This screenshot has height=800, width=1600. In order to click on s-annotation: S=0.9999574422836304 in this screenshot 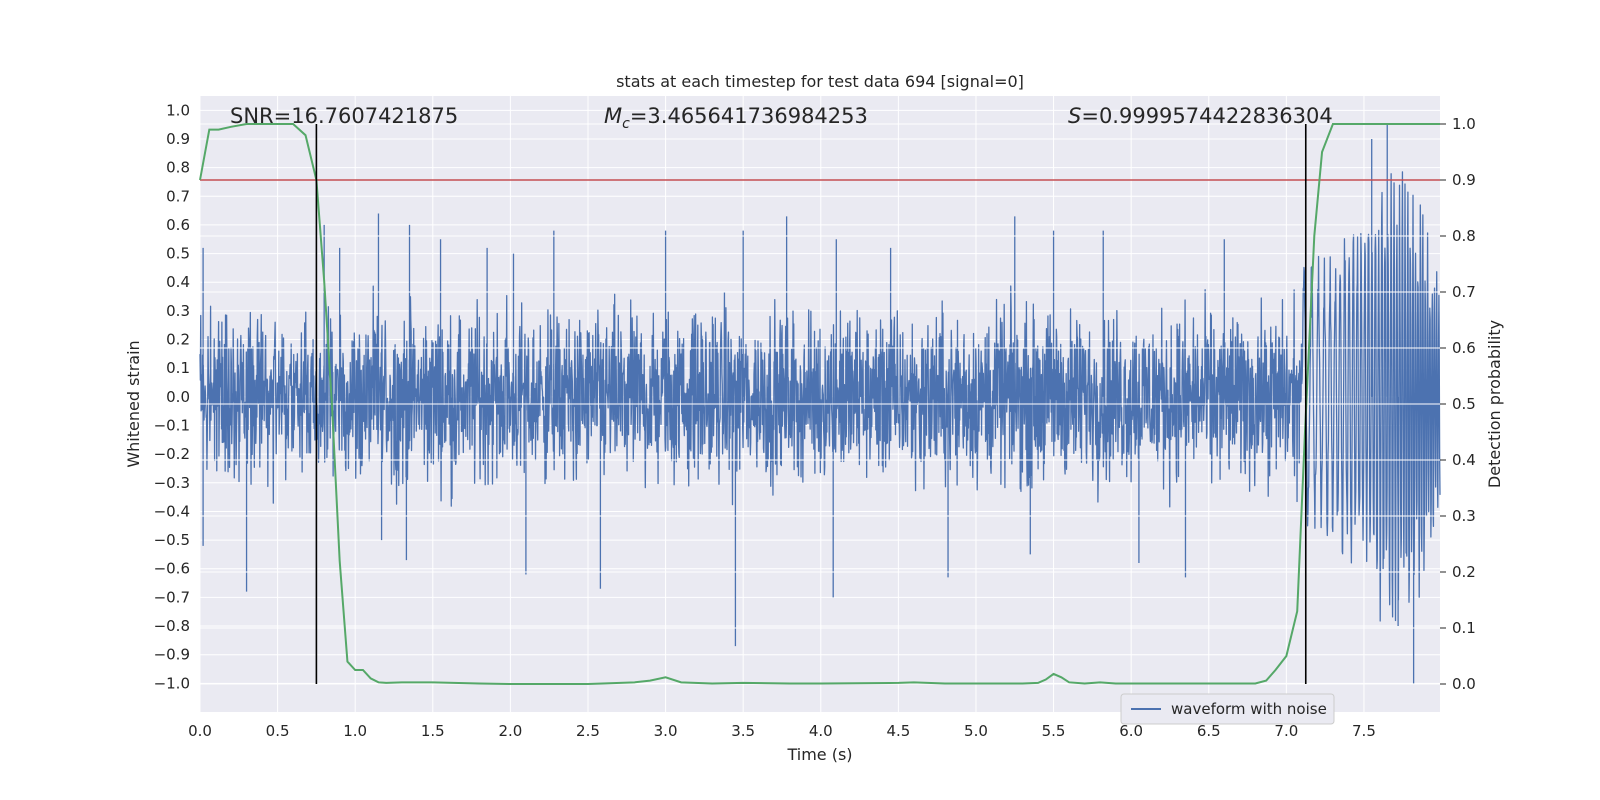, I will do `click(1200, 116)`.